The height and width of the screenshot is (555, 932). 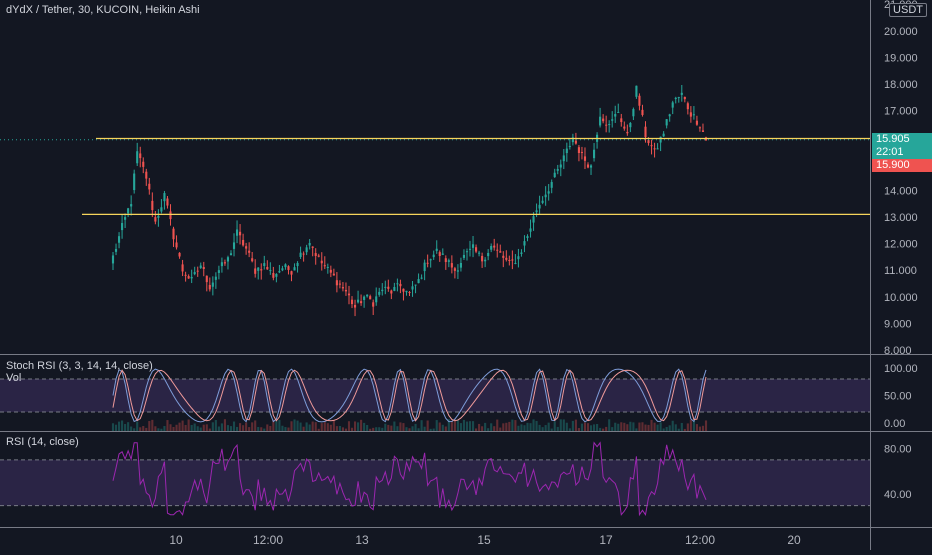 What do you see at coordinates (901, 245) in the screenshot?
I see `y-tick-label: 12.000` at bounding box center [901, 245].